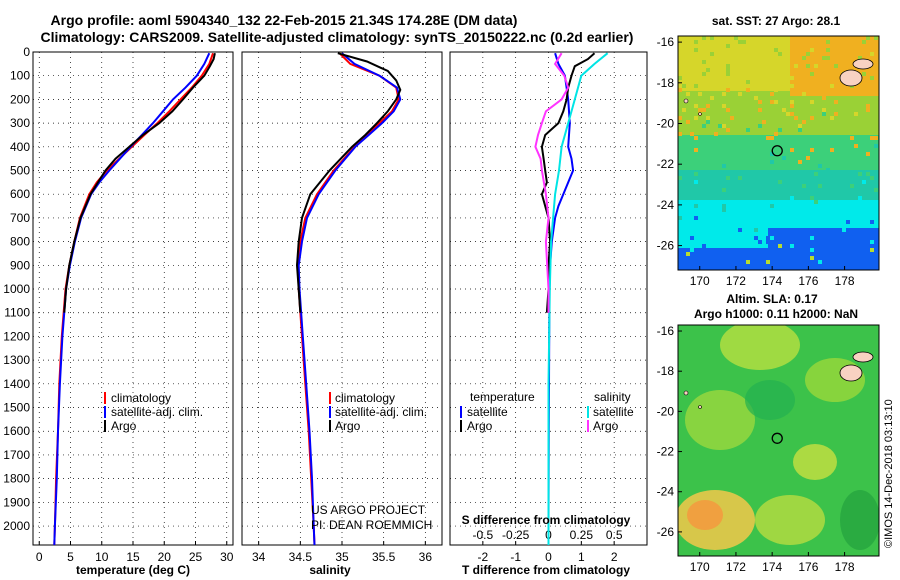 The height and width of the screenshot is (580, 900). I want to click on sla-map-x-ticks: 170 172 174 176 178, so click(772, 563).